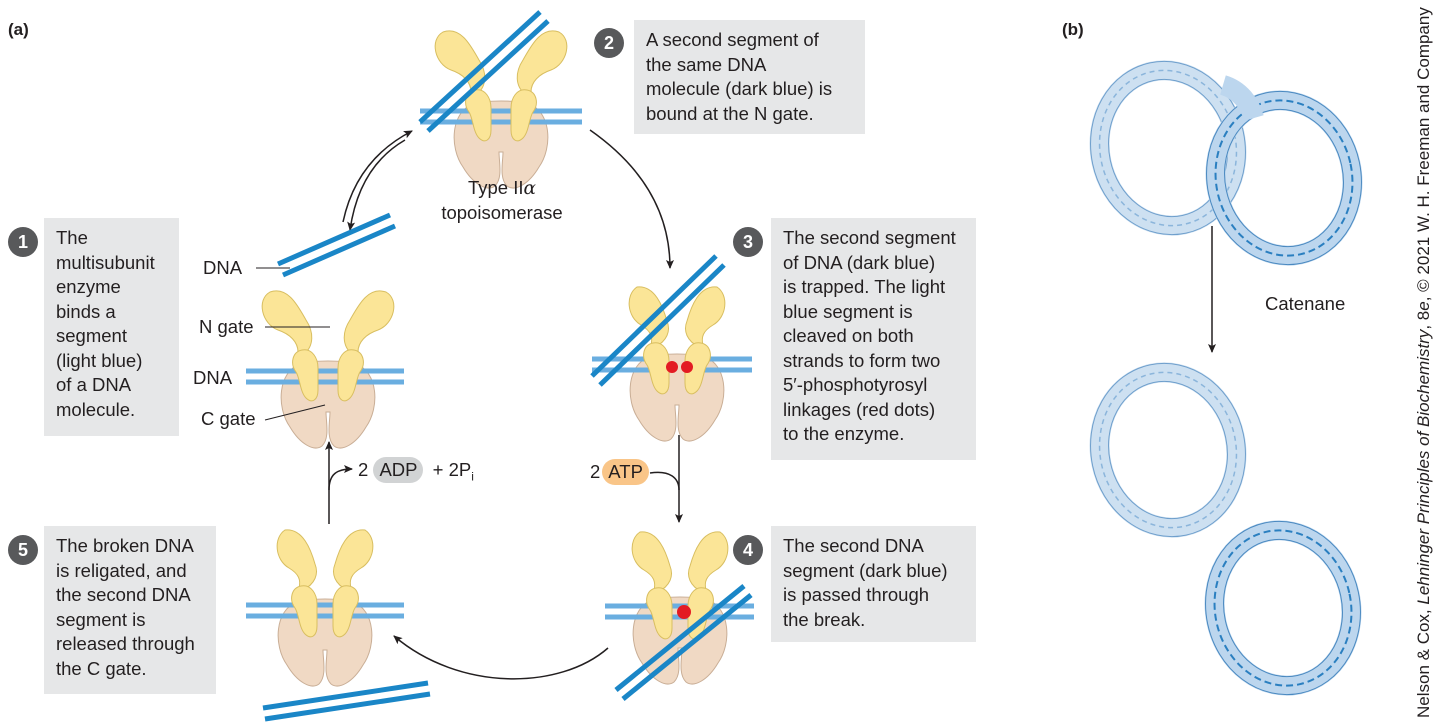 Image resolution: width=1444 pixels, height=728 pixels. What do you see at coordinates (1423, 320) in the screenshot?
I see `credit-mid: , 8` at bounding box center [1423, 320].